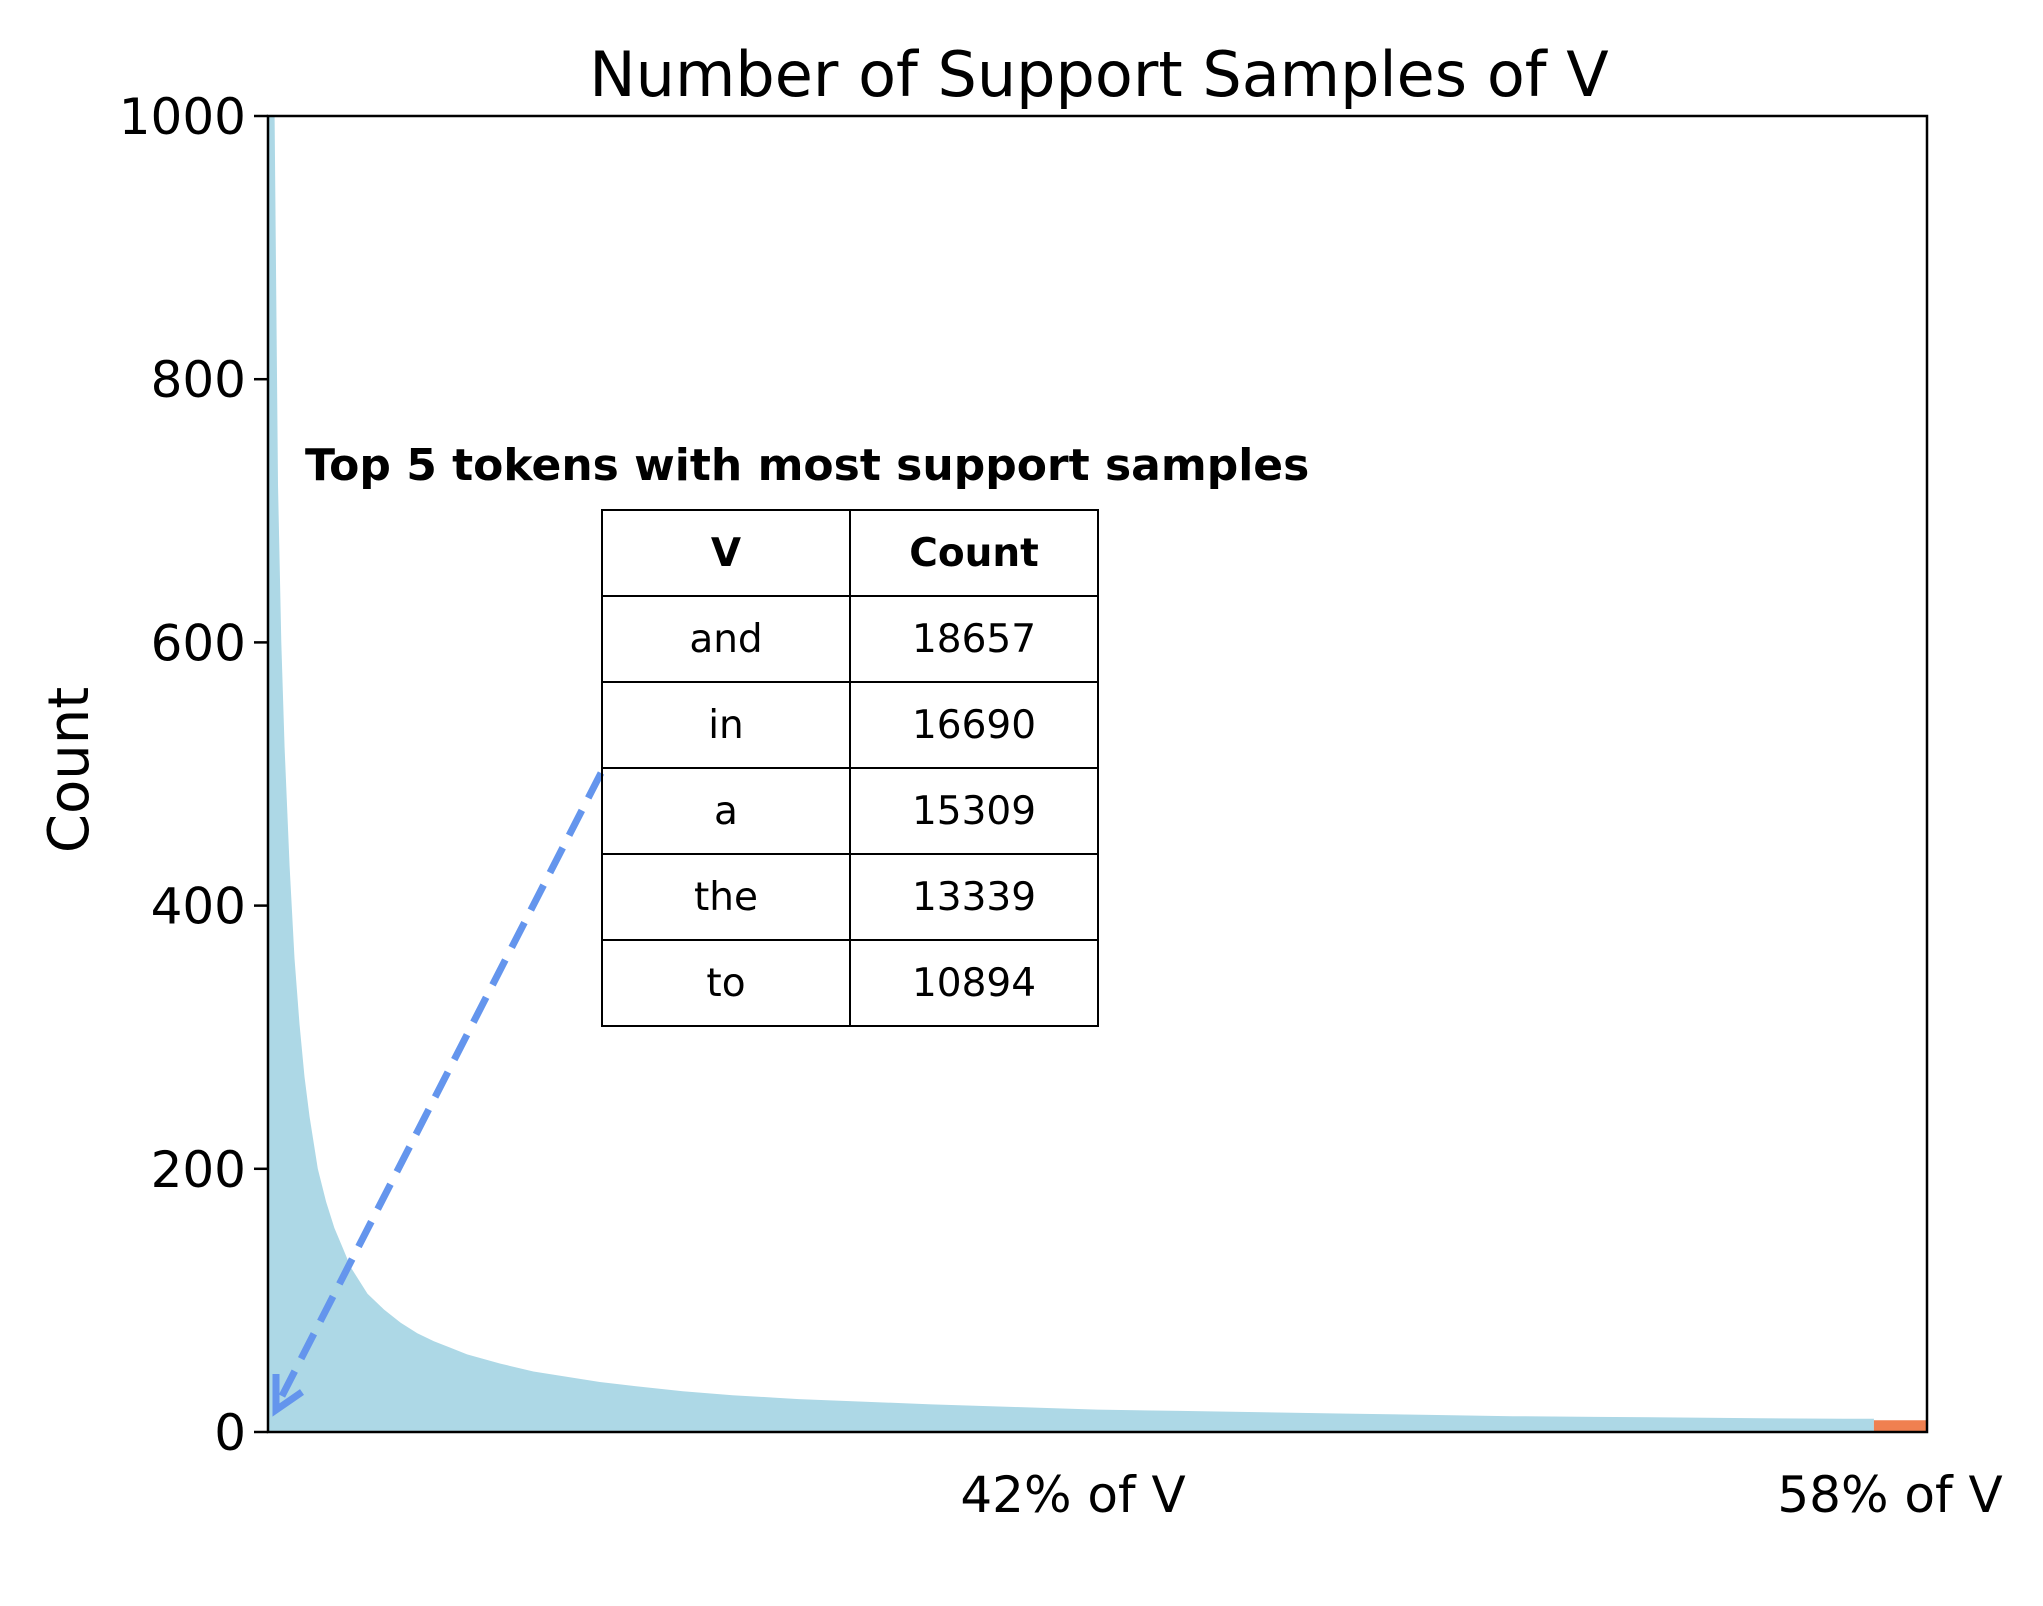 This screenshot has height=1606, width=2043. What do you see at coordinates (726, 725) in the screenshot?
I see `token-cell: in` at bounding box center [726, 725].